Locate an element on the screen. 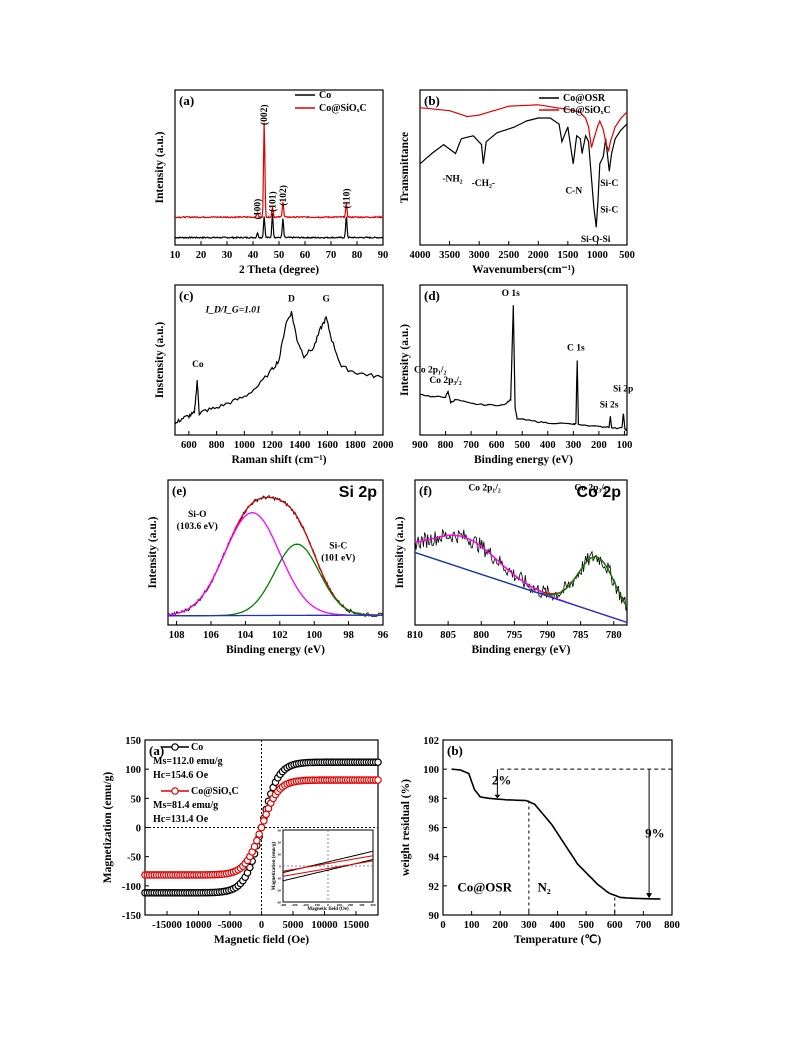 Image resolution: width=793 pixels, height=1057 pixels. x-axis-label: Temperature (℃) is located at coordinates (557, 939).